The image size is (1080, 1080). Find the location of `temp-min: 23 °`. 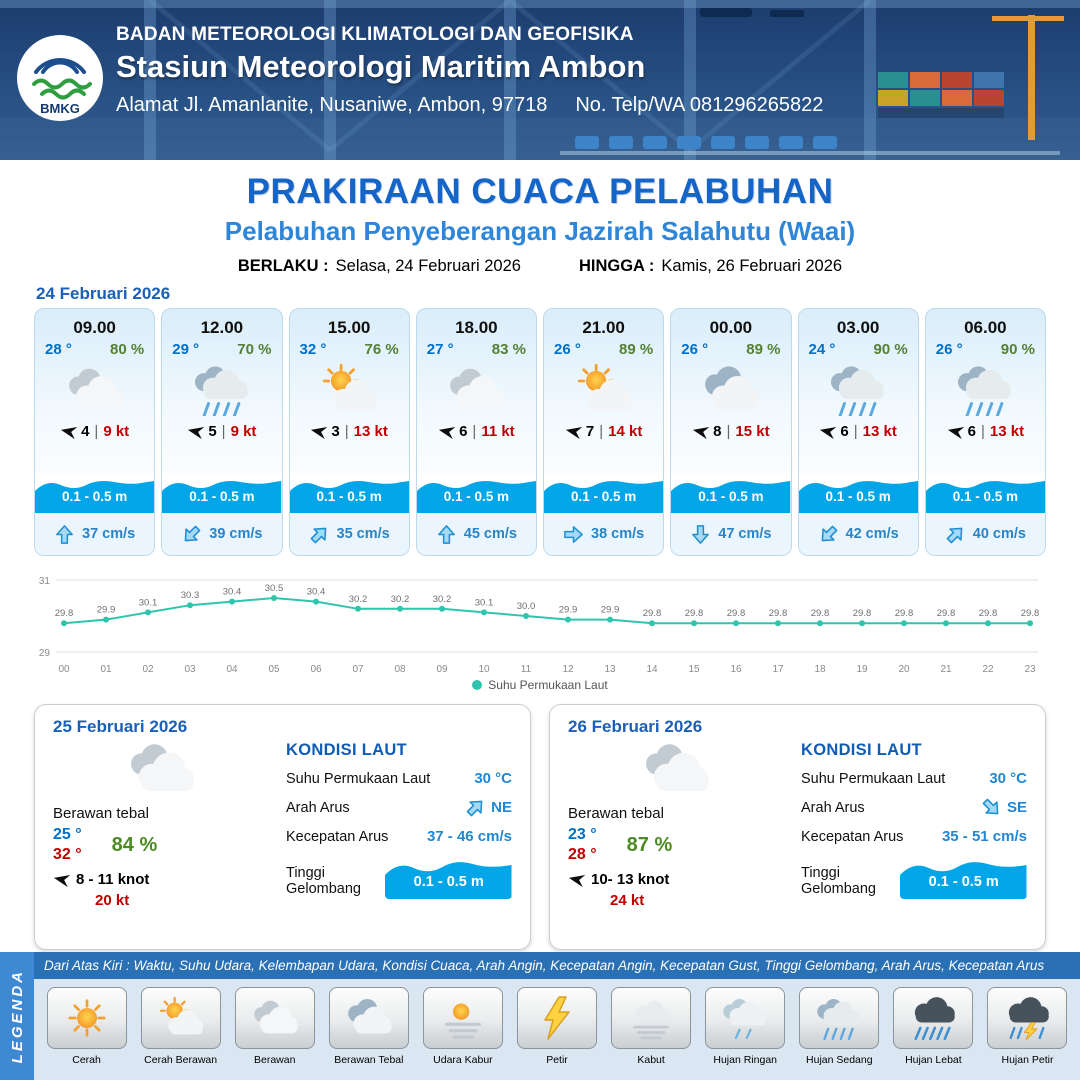

temp-min: 23 ° is located at coordinates (582, 834).